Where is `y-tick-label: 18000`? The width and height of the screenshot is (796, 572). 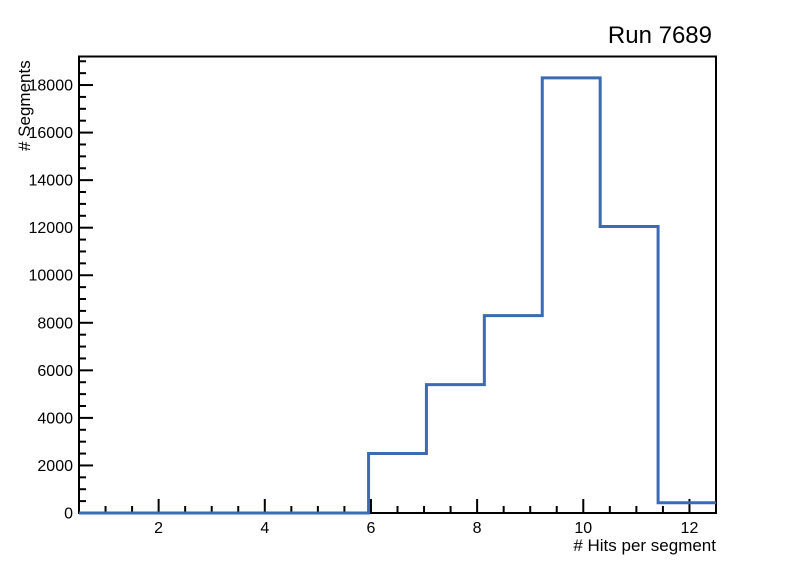
y-tick-label: 18000 is located at coordinates (51, 86).